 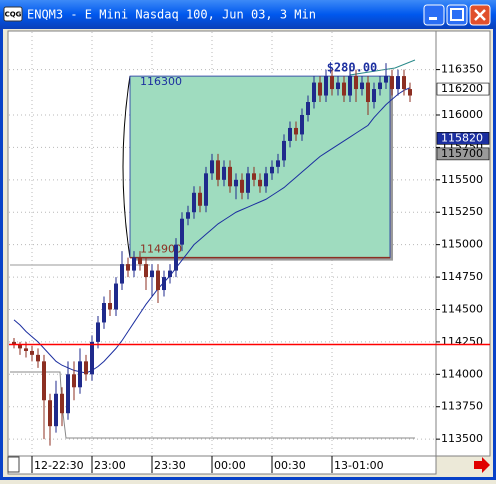 I want to click on price-marker-label: 116200, so click(x=462, y=88).